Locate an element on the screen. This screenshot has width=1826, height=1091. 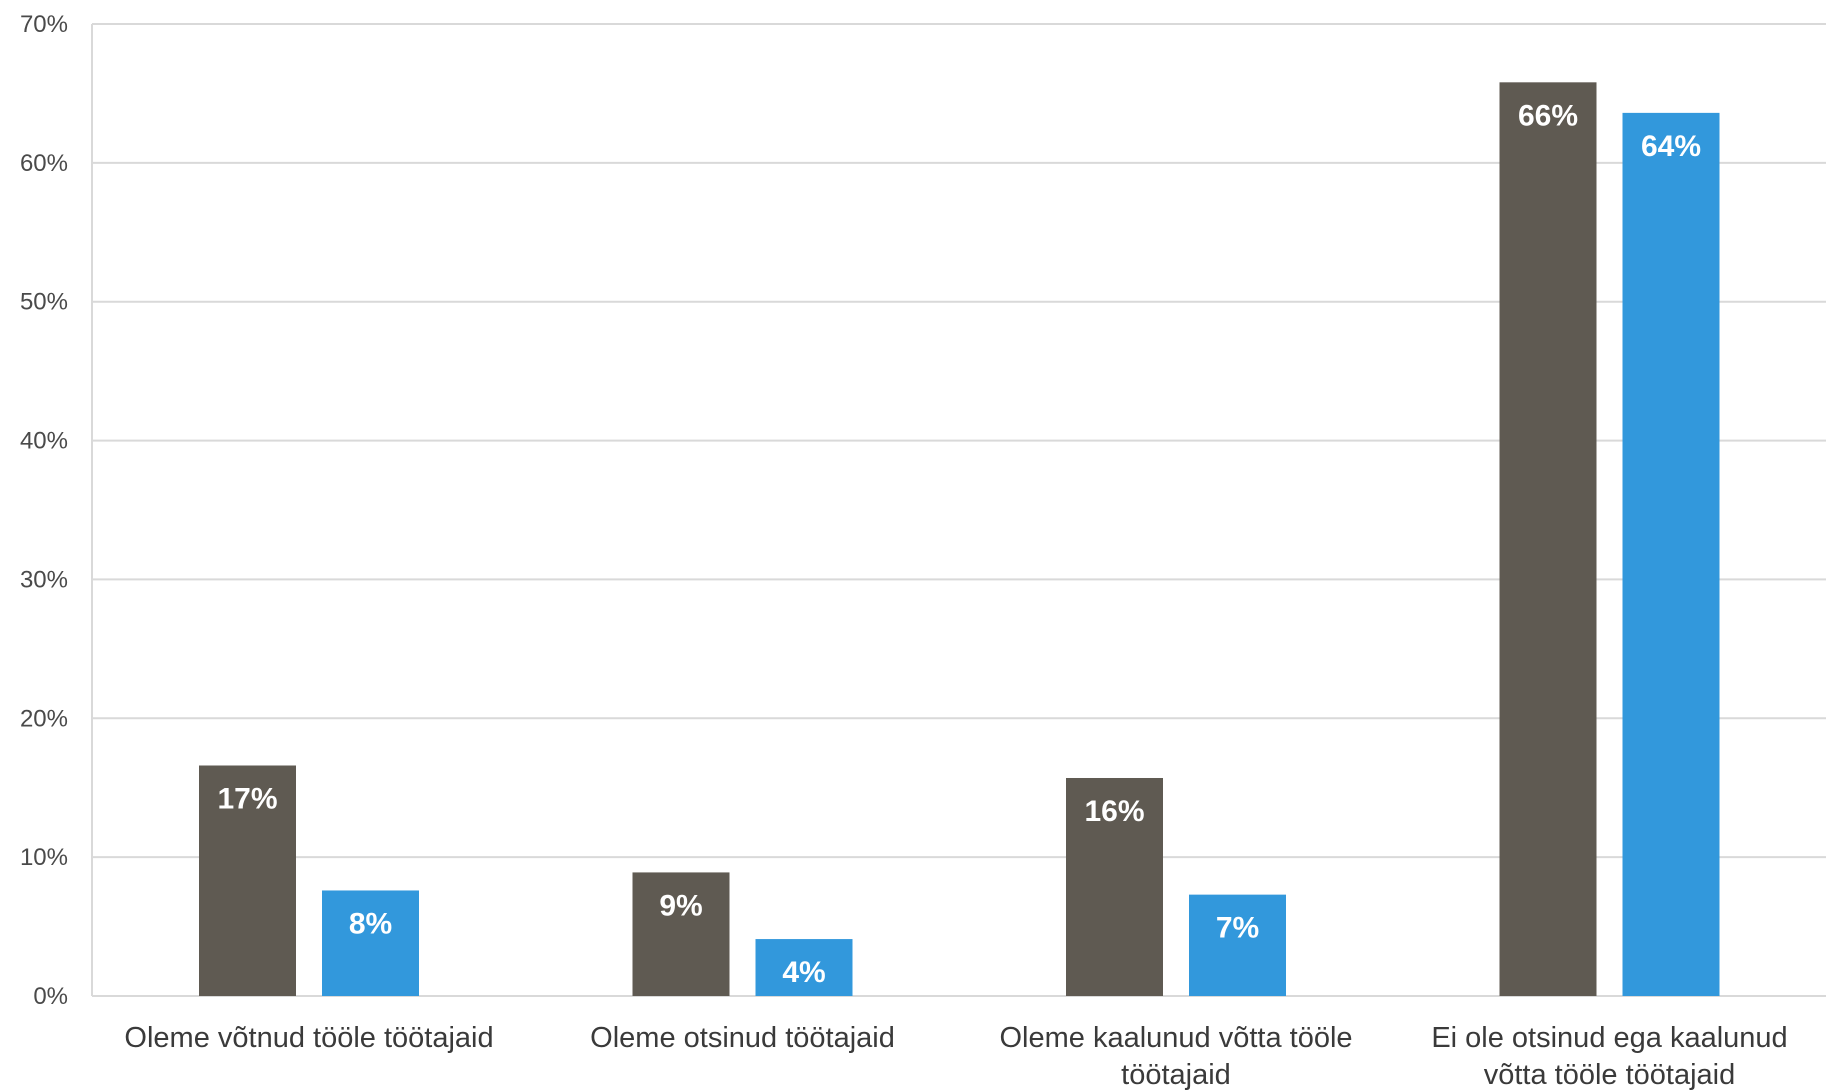
bar-value-label: 8% is located at coordinates (370, 923).